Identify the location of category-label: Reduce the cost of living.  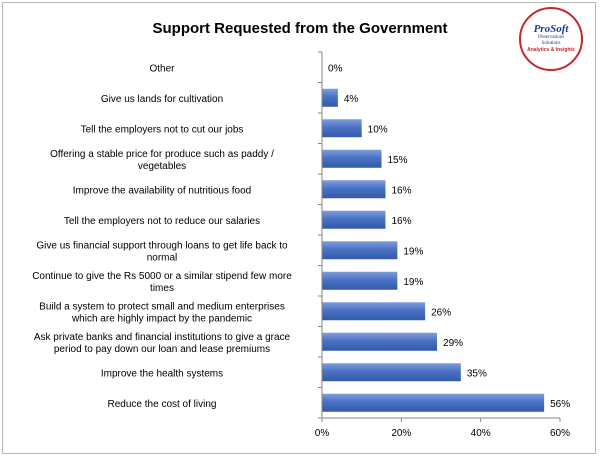
(162, 404).